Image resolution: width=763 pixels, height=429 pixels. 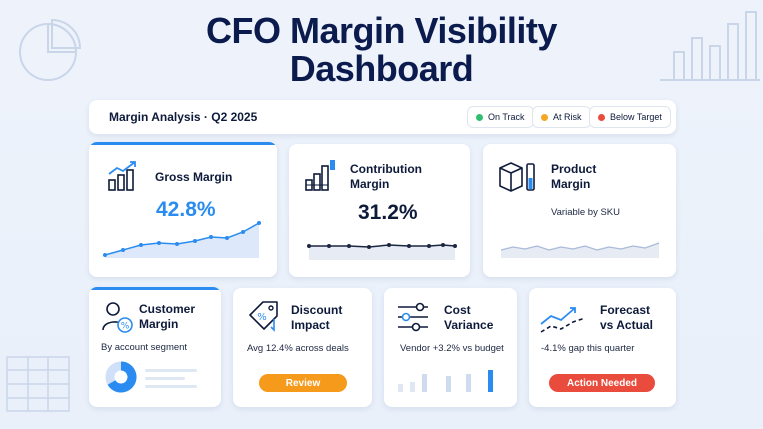 What do you see at coordinates (386, 169) in the screenshot?
I see `card-title-line1: Contribution` at bounding box center [386, 169].